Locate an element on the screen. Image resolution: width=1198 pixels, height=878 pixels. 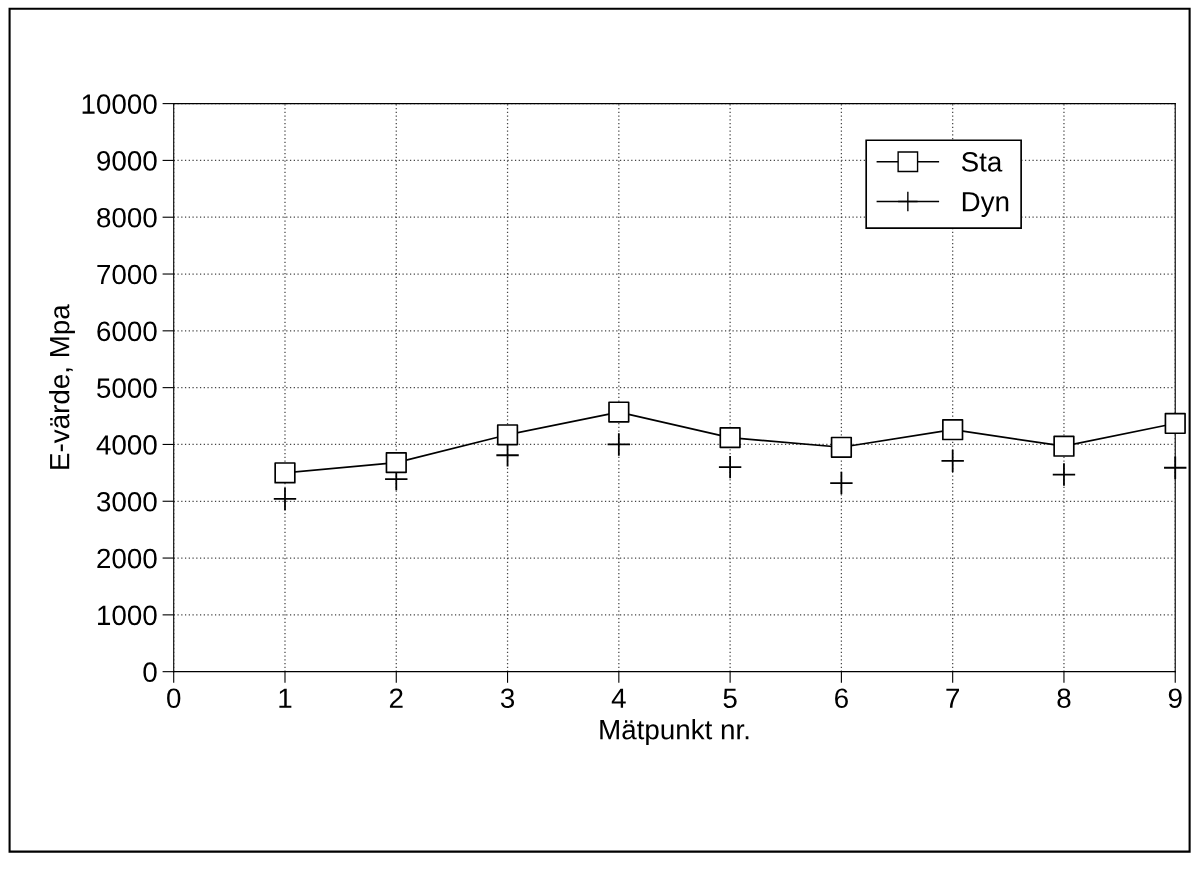
x-tick-label: 6 is located at coordinates (841, 698).